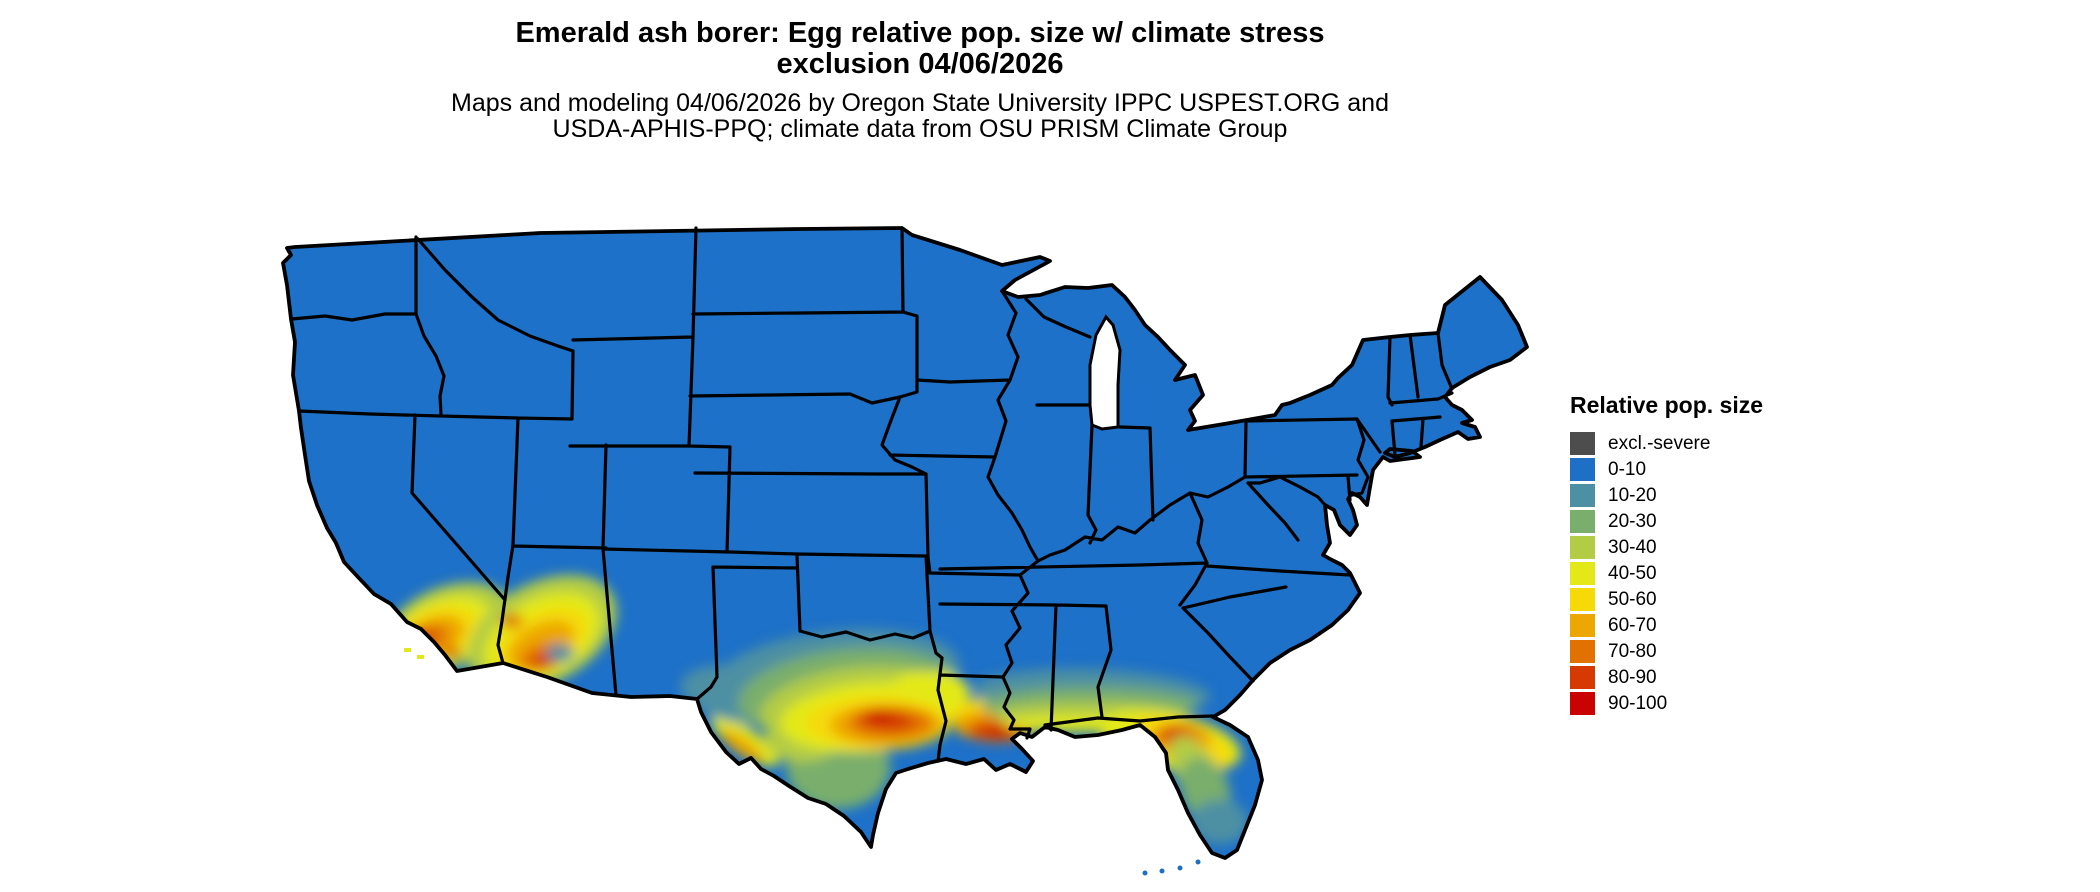 Image resolution: width=2100 pixels, height=892 pixels. I want to click on legend-item-label: 50-60, so click(1632, 599).